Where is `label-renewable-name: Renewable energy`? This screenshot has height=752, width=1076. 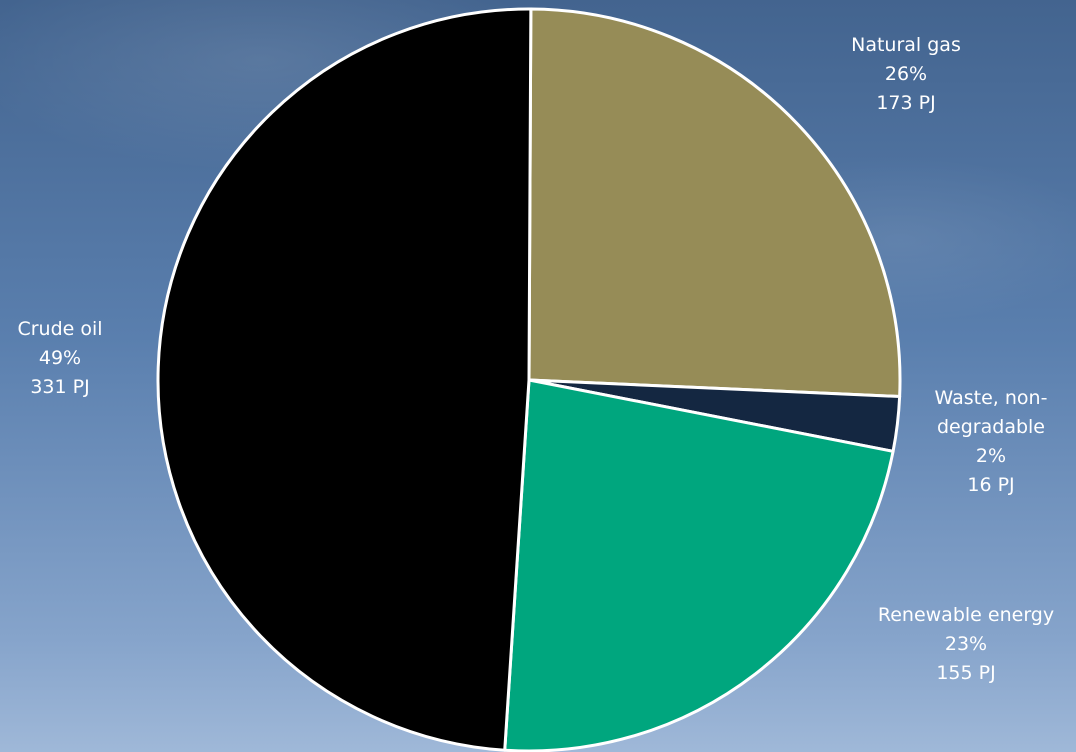
label-renewable-name: Renewable energy is located at coordinates (966, 615).